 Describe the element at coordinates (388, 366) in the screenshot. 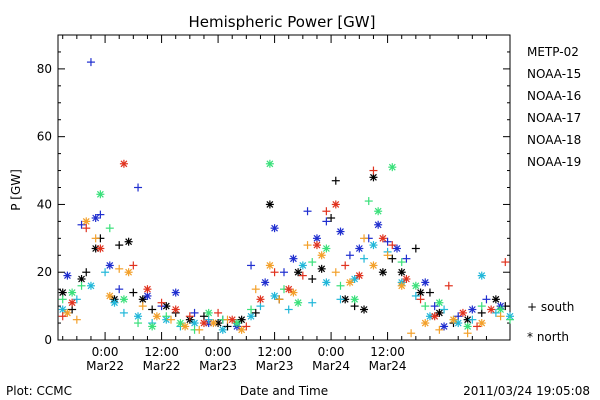

I see `x-tick-date-label: Mar24` at that location.